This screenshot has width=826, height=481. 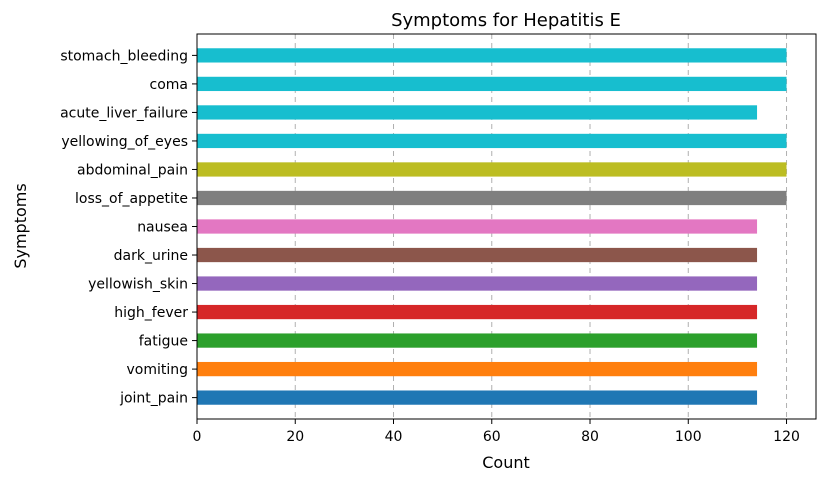 I want to click on bar-loss-of-appetite, so click(x=492, y=198).